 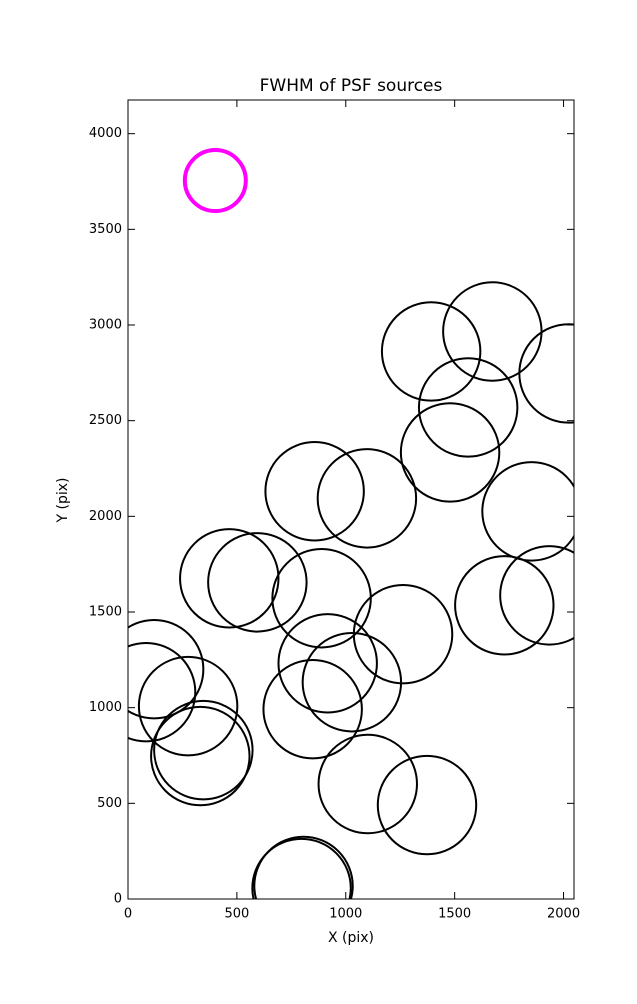 I want to click on y-tick-label: 1000, so click(x=105, y=707).